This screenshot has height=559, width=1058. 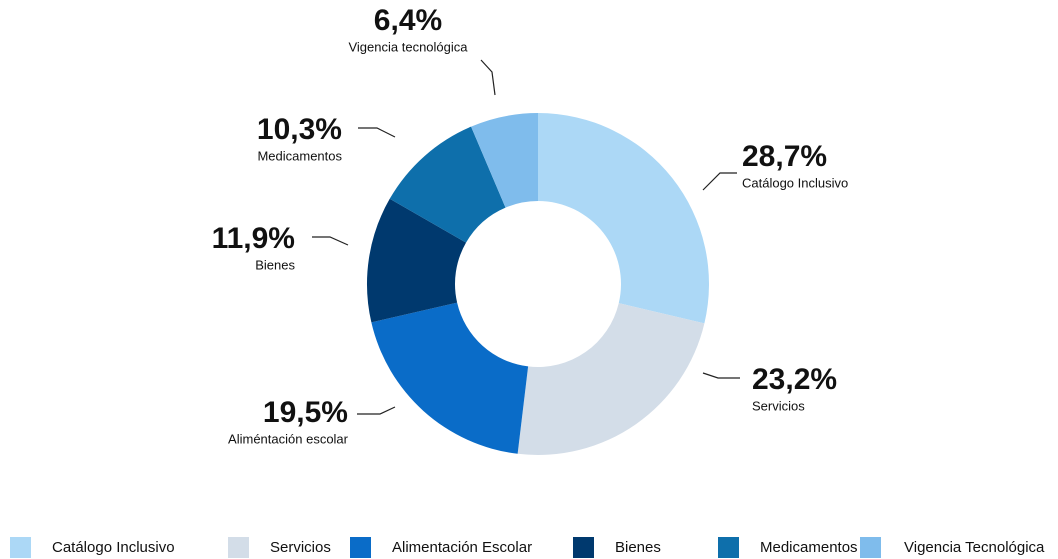 I want to click on slice-label: Catálogo Inclusivo, so click(x=795, y=182).